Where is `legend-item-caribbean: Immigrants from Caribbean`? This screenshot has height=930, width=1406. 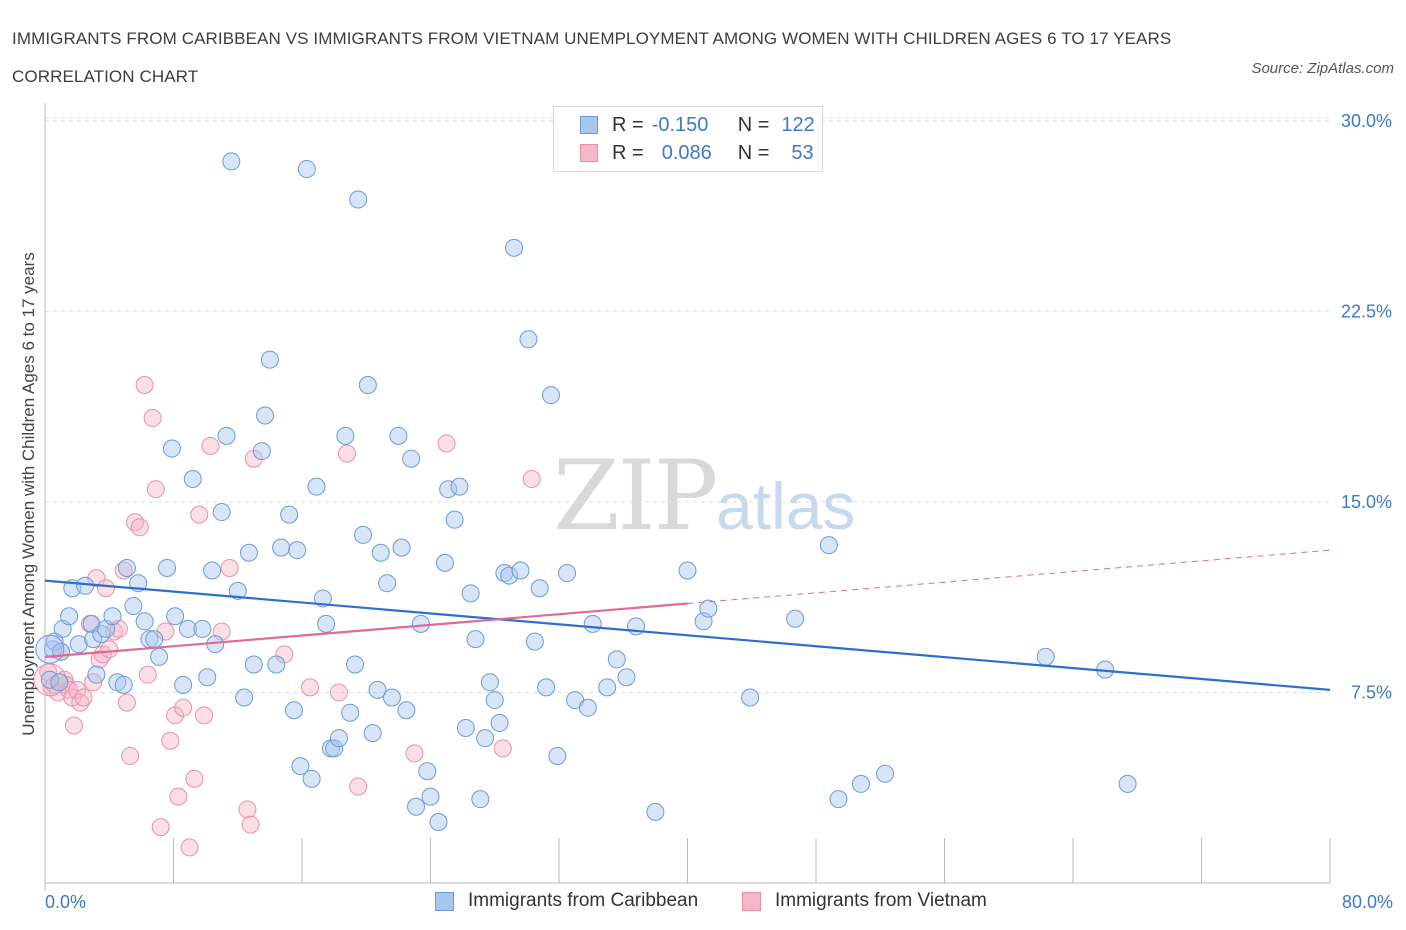 legend-item-caribbean: Immigrants from Caribbean is located at coordinates (566, 901).